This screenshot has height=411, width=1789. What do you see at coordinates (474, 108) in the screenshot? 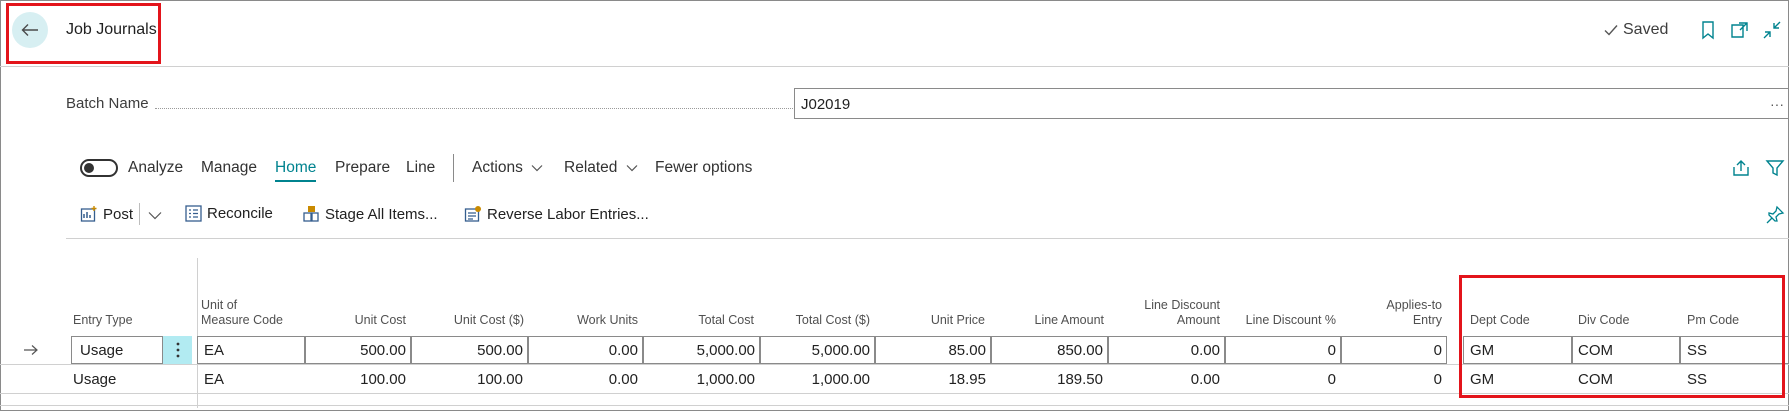
I see `batch-name-leader` at bounding box center [474, 108].